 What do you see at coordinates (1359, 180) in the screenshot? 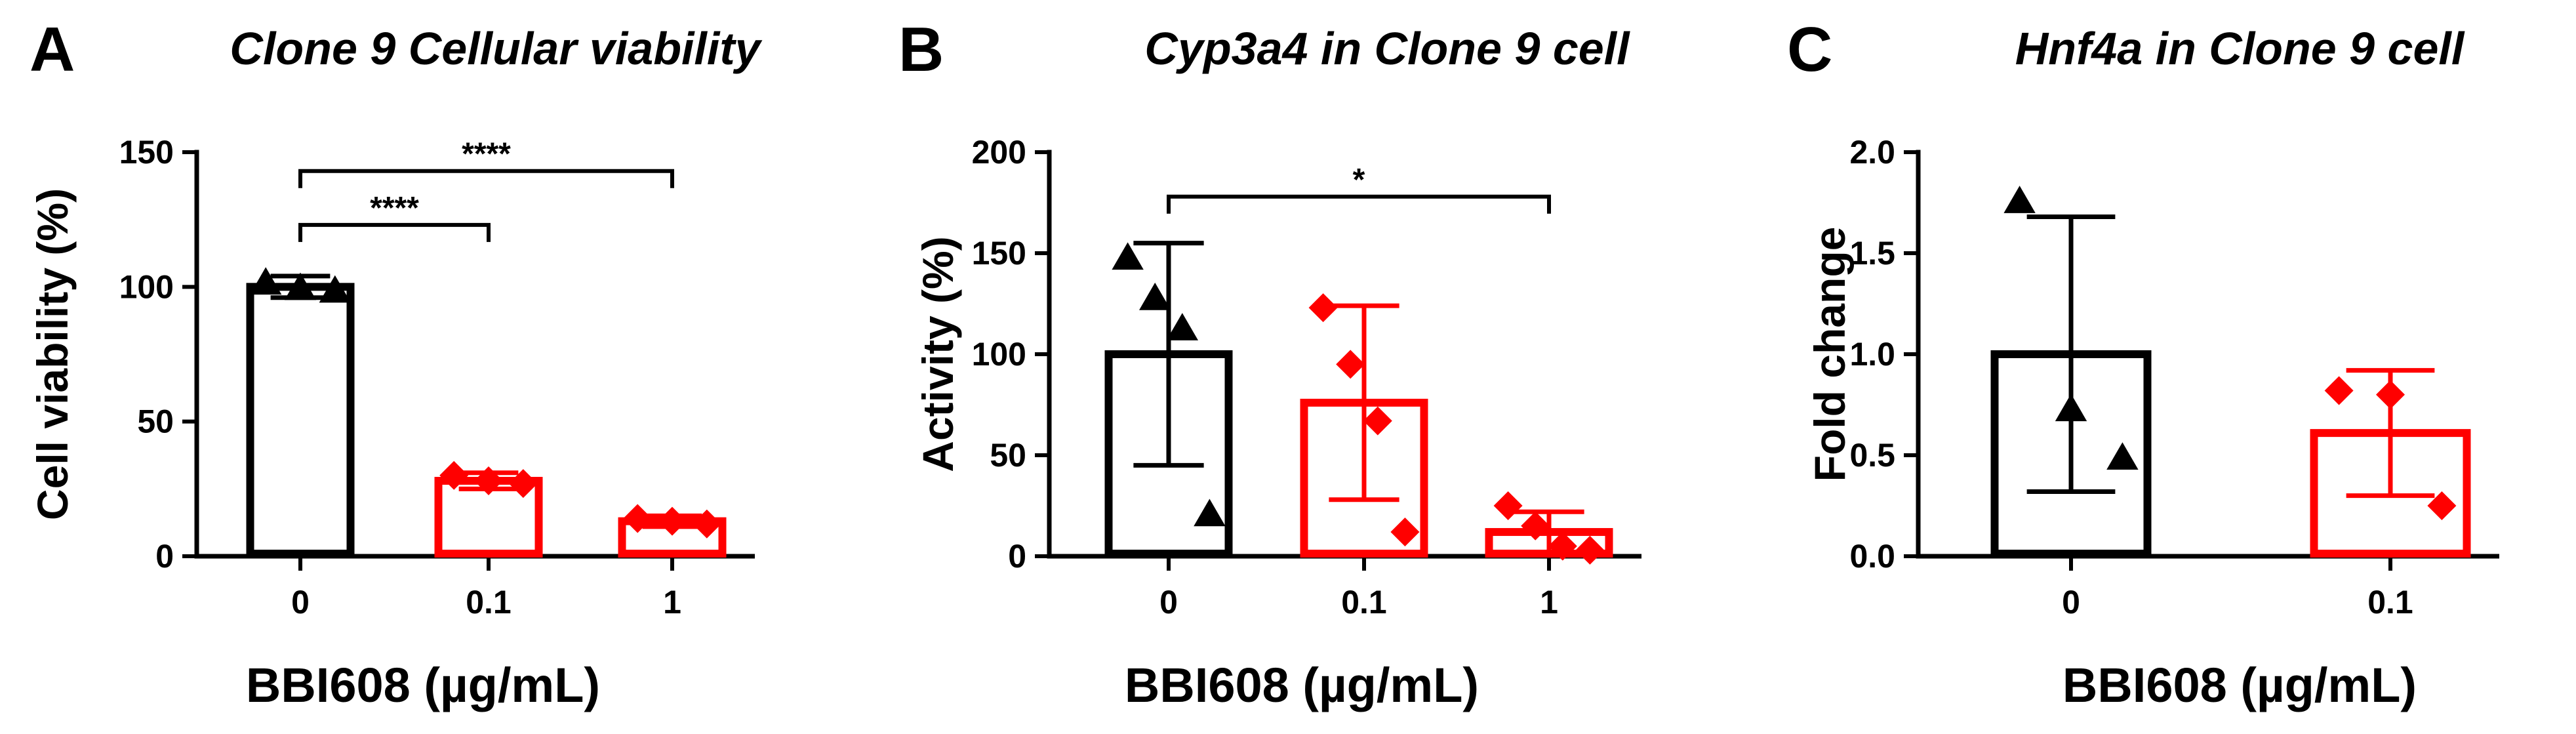
I see `significance-label: *` at bounding box center [1359, 180].